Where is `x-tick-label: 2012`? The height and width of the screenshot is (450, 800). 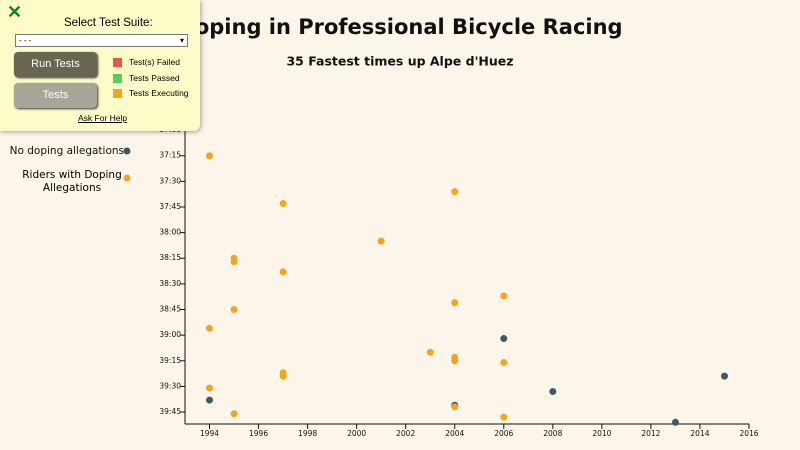 x-tick-label: 2012 is located at coordinates (650, 433).